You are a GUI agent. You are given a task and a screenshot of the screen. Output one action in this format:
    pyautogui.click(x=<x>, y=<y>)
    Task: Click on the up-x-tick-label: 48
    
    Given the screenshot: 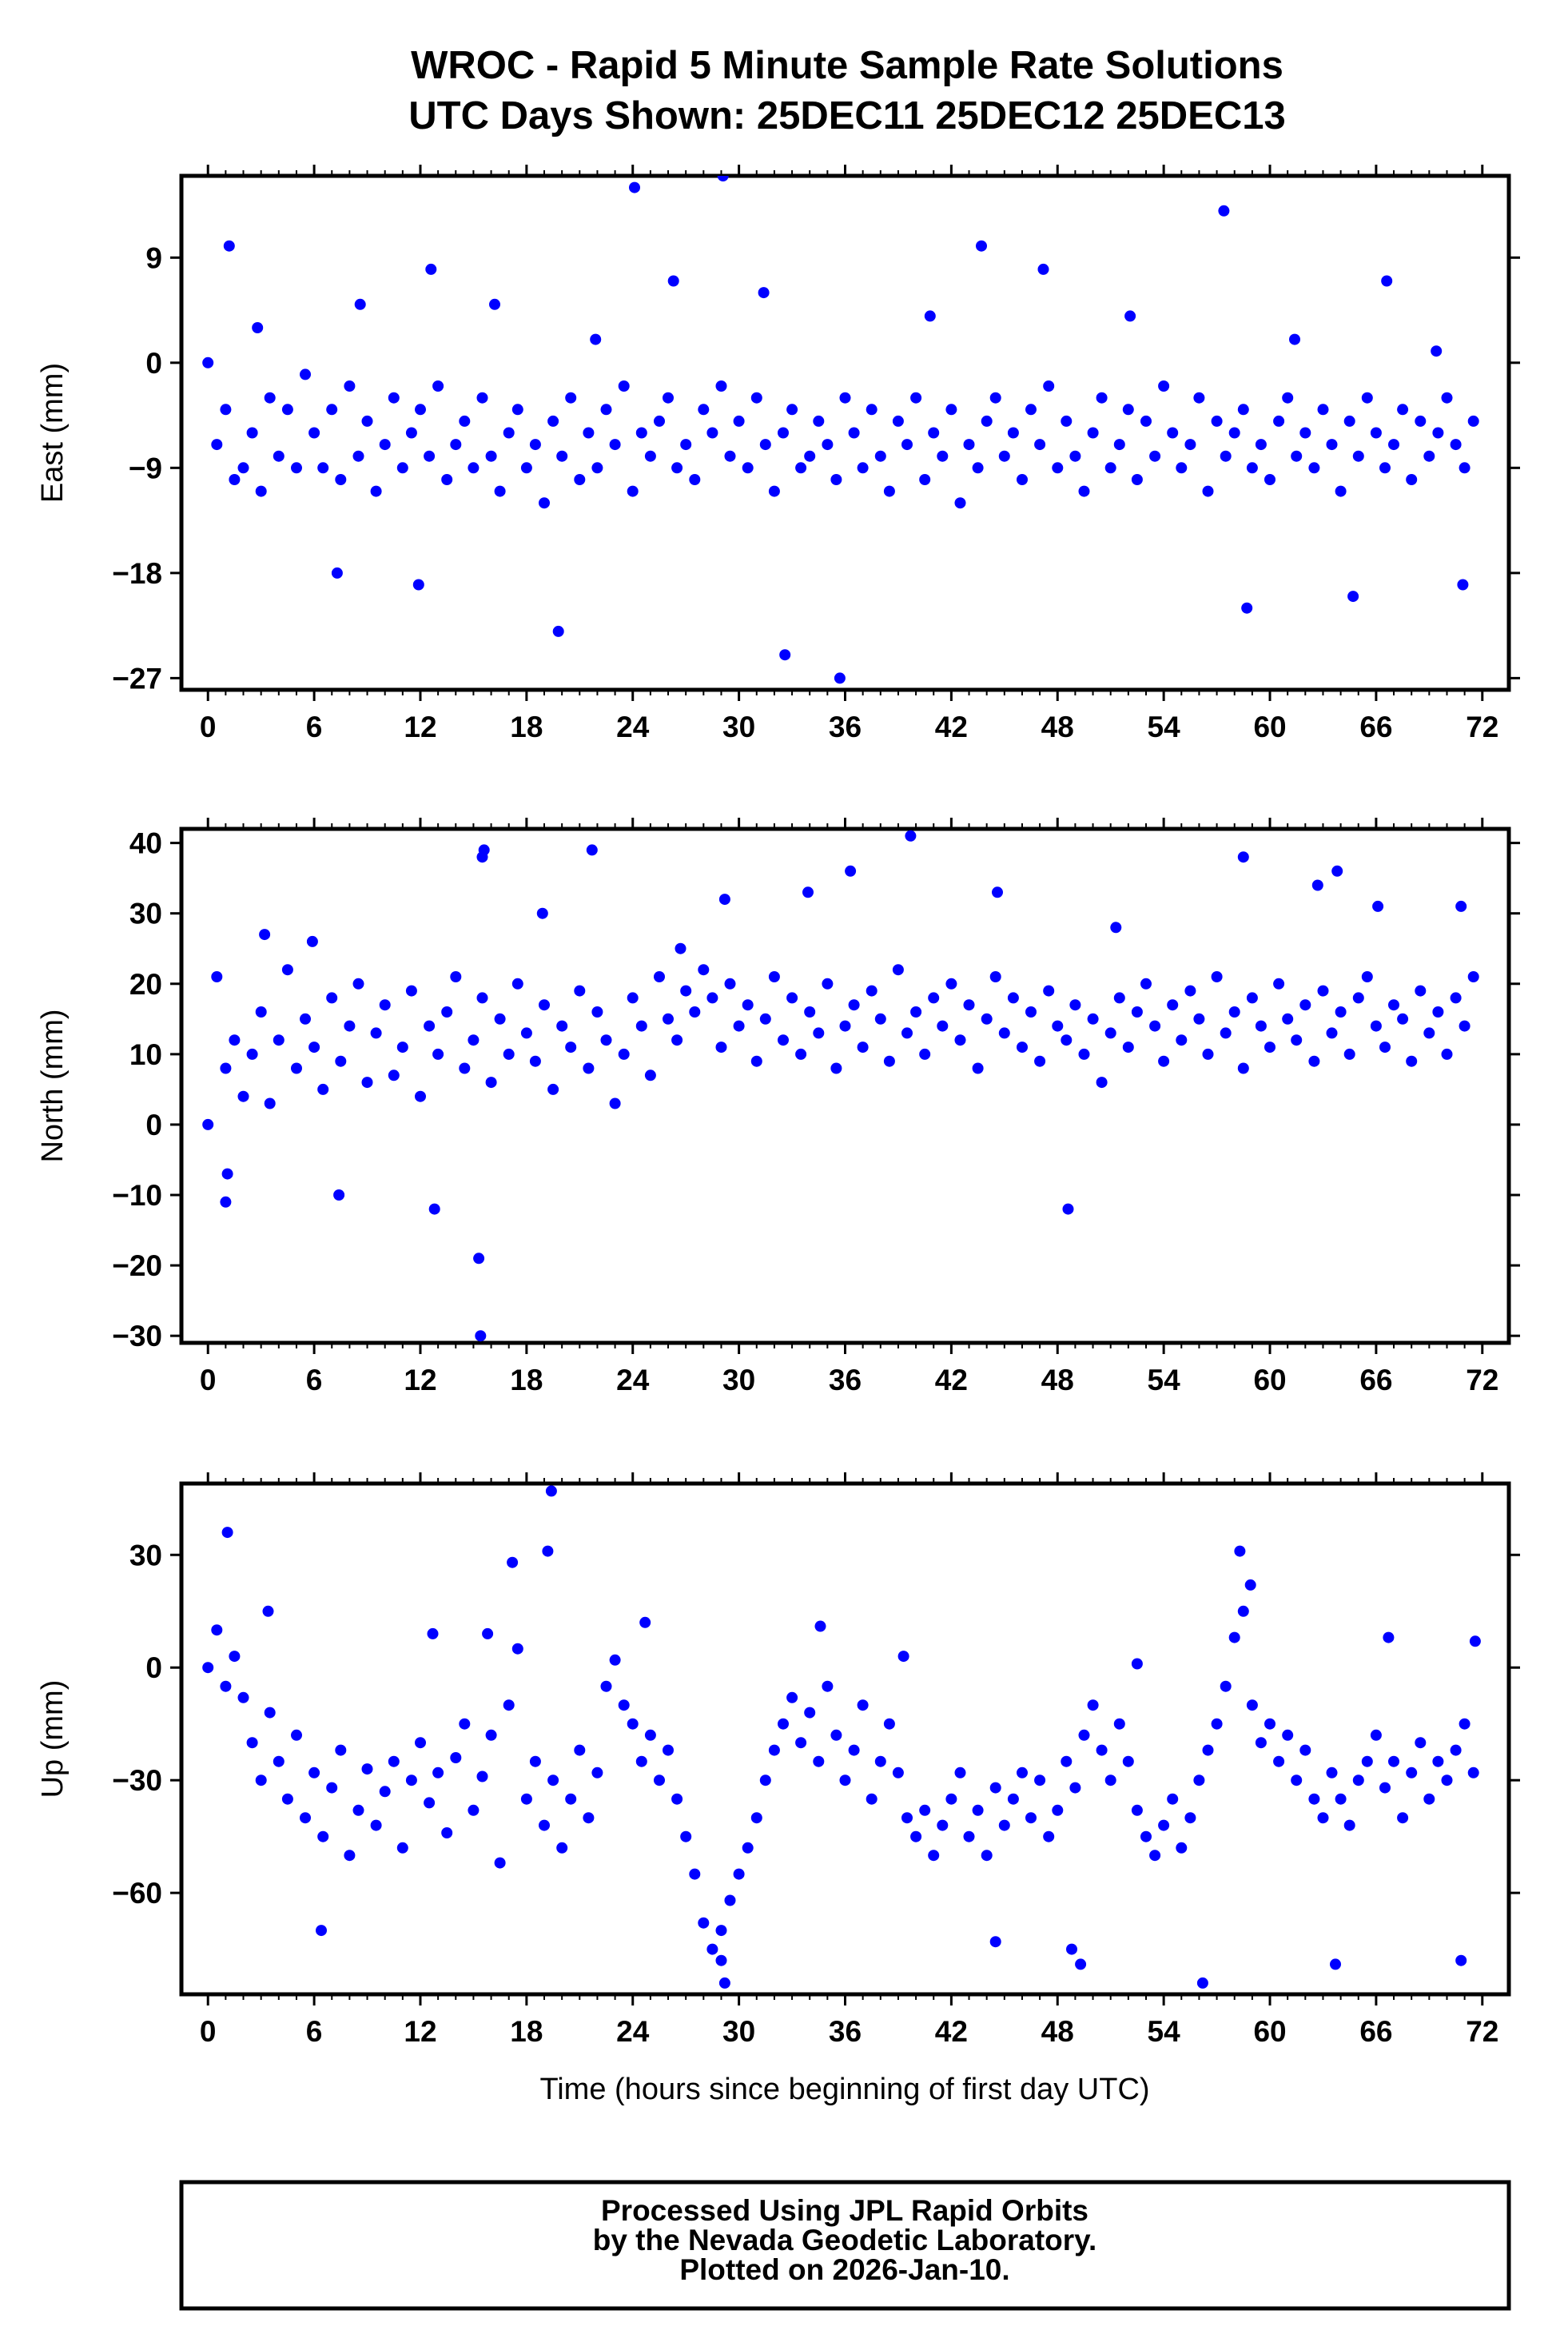 What is the action you would take?
    pyautogui.click(x=1057, y=2032)
    